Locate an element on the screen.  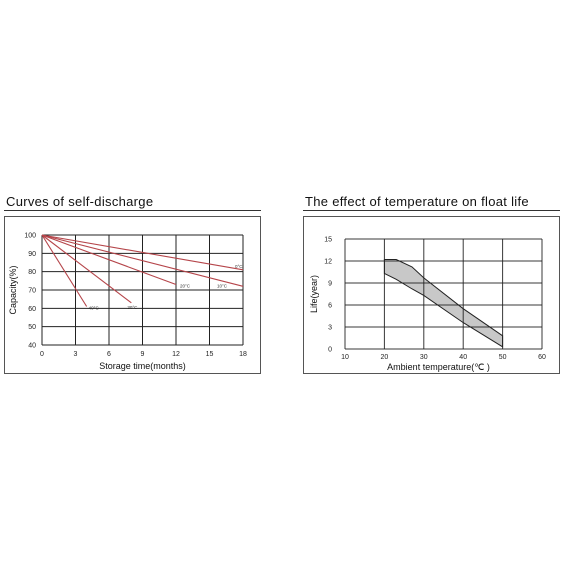
x-tick-label: 6 is located at coordinates (109, 354).